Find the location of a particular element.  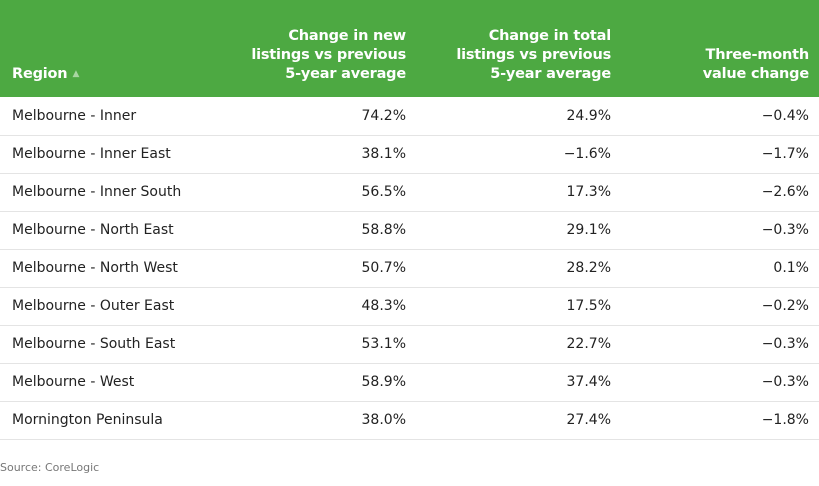

column-header-line: Three-month is located at coordinates (757, 55).